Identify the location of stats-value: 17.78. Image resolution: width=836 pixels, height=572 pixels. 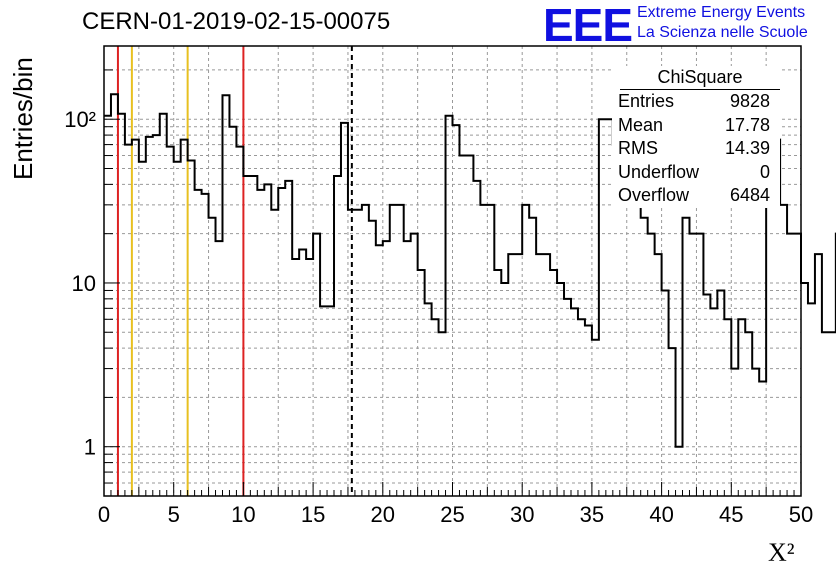
(747, 124).